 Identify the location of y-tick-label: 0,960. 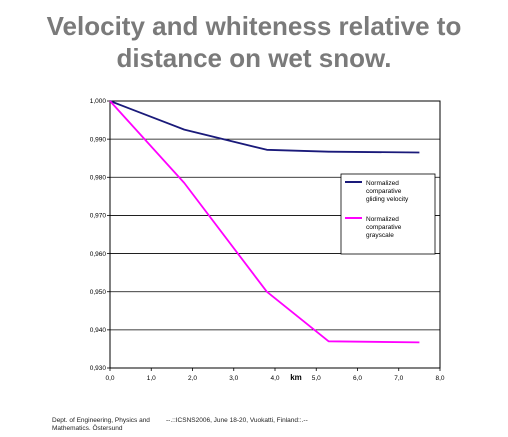
(98, 254).